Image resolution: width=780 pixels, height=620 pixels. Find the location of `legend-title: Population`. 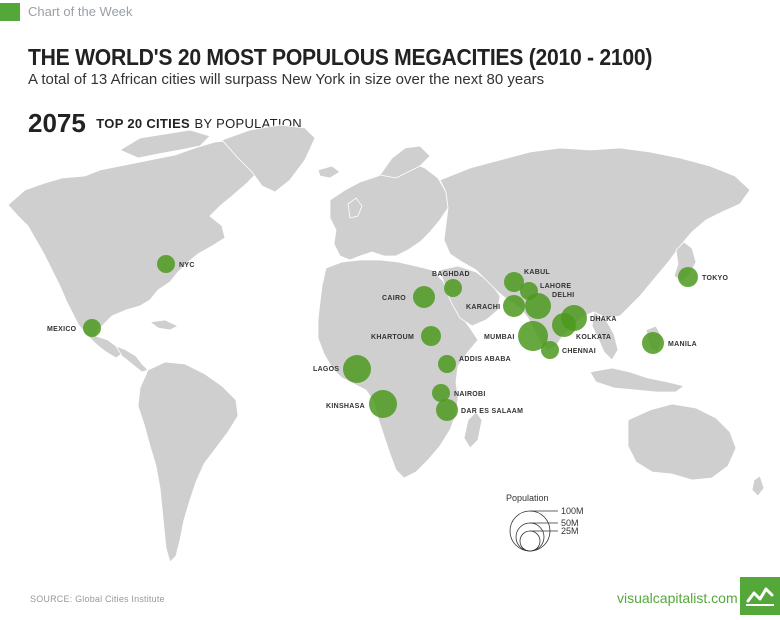

legend-title: Population is located at coordinates (527, 498).